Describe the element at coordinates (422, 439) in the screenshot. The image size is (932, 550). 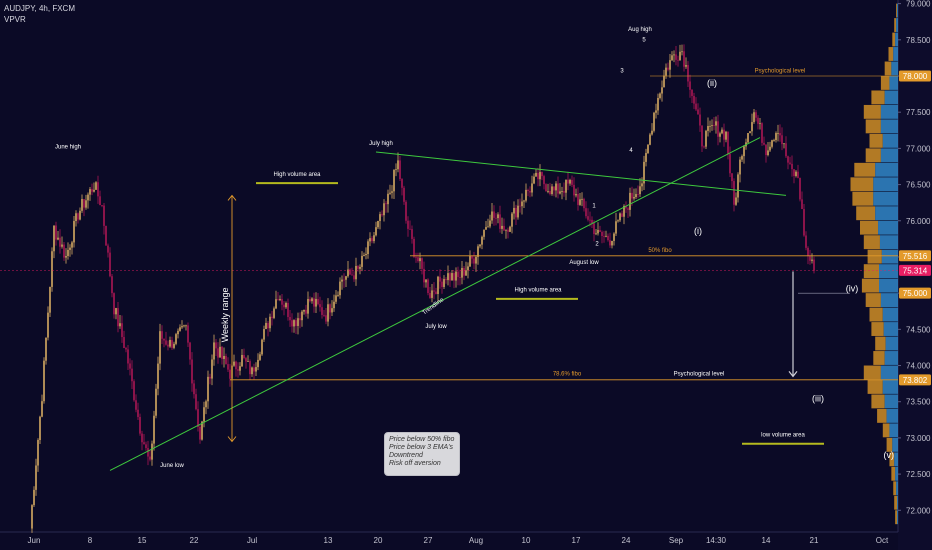
I see `note-line-1: Price below 50% fibo` at that location.